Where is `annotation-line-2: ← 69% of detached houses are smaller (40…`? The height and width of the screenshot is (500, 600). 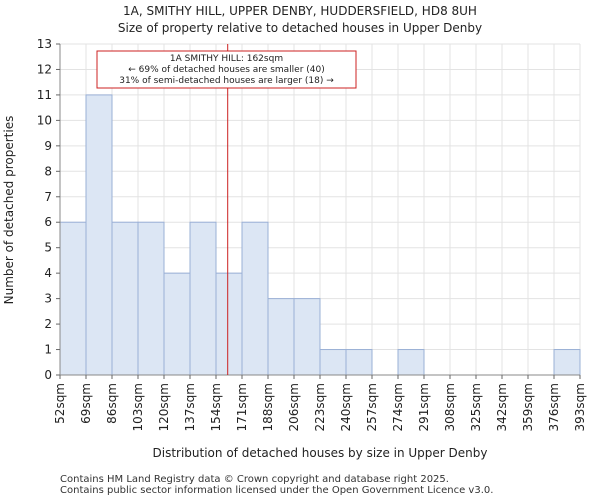 annotation-line-2: ← 69% of detached houses are smaller (40… is located at coordinates (226, 70).